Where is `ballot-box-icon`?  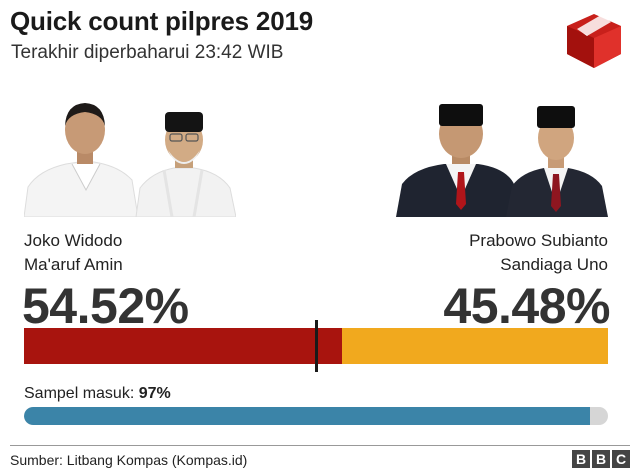 ballot-box-icon is located at coordinates (594, 41).